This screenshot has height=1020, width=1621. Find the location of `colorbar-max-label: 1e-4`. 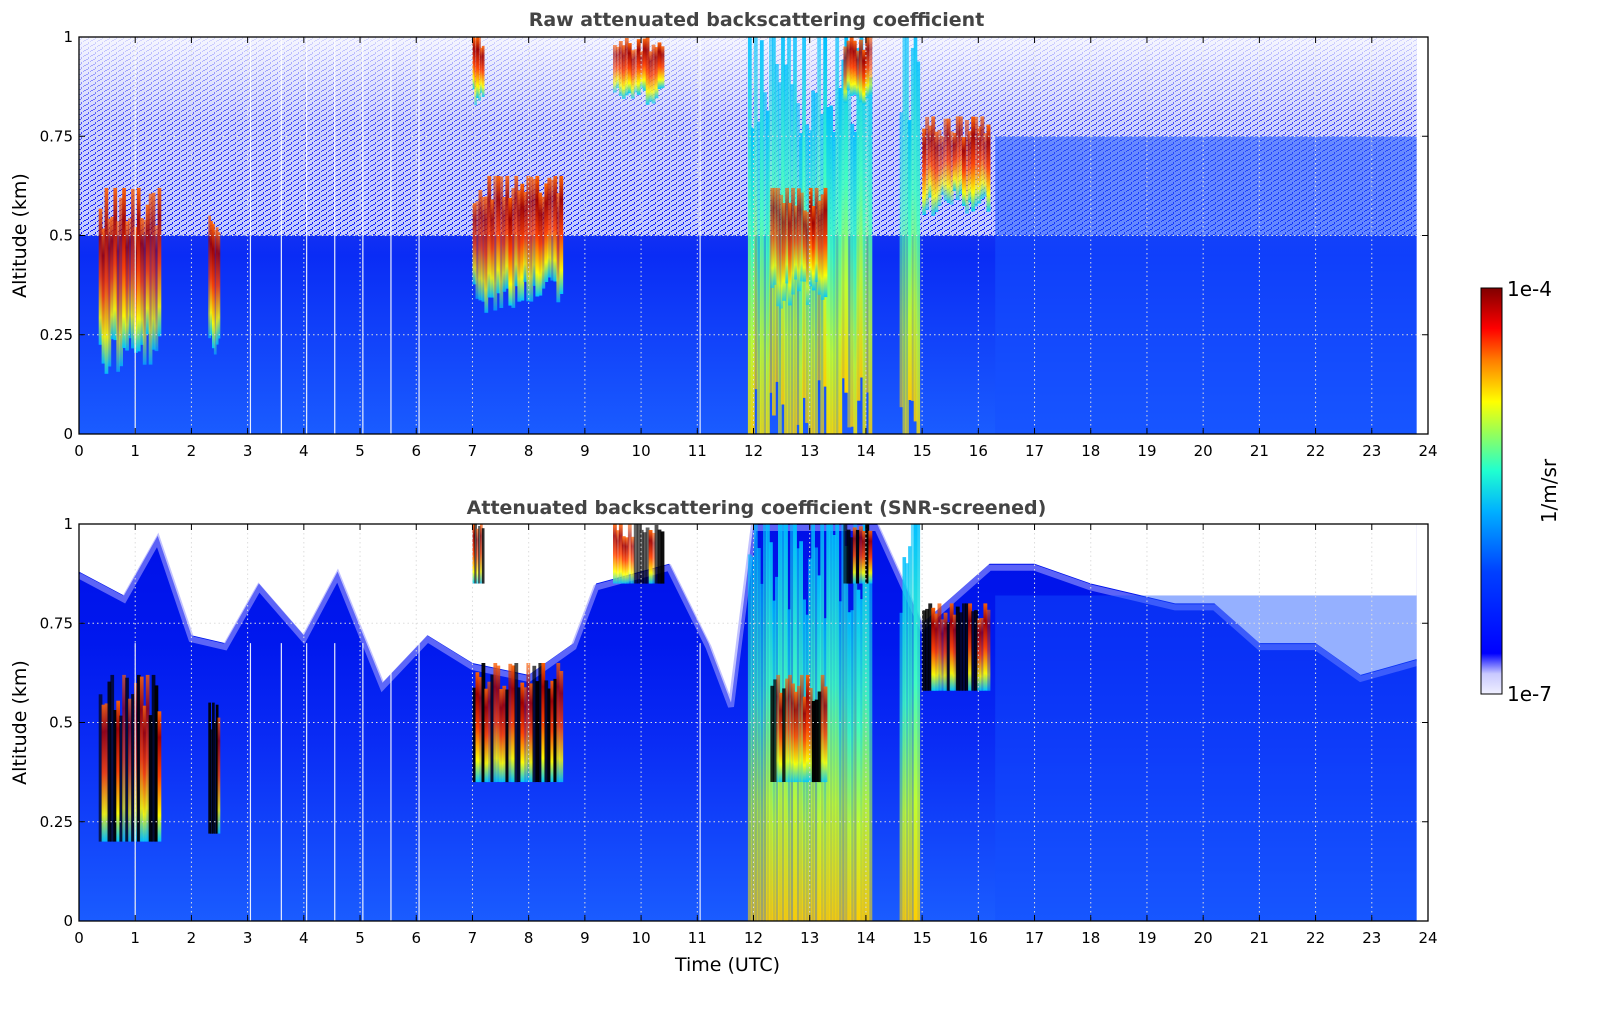

colorbar-max-label: 1e-4 is located at coordinates (1529, 289).